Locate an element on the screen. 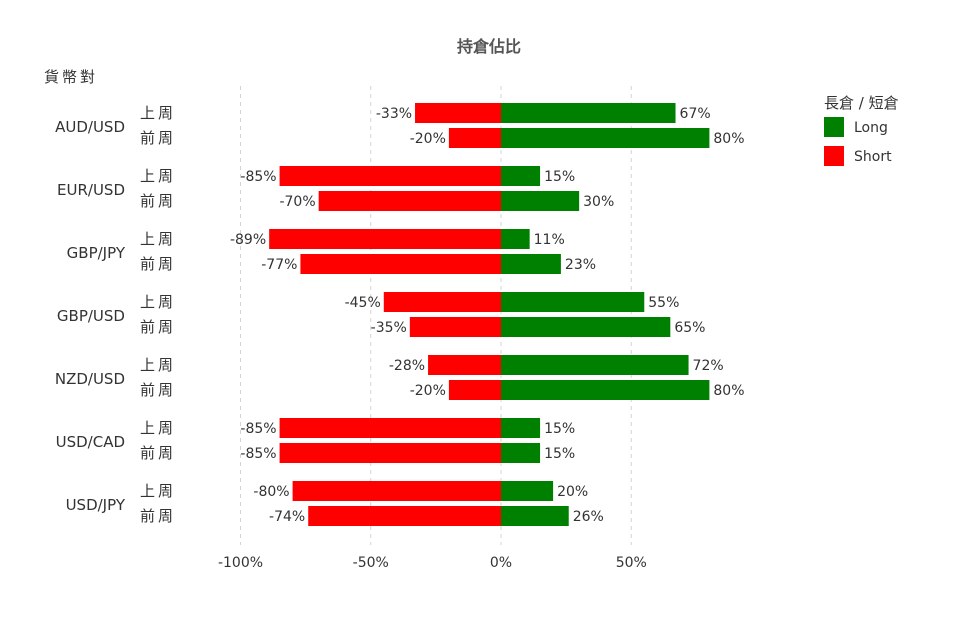  pair-label: USD/CAD is located at coordinates (90, 442).